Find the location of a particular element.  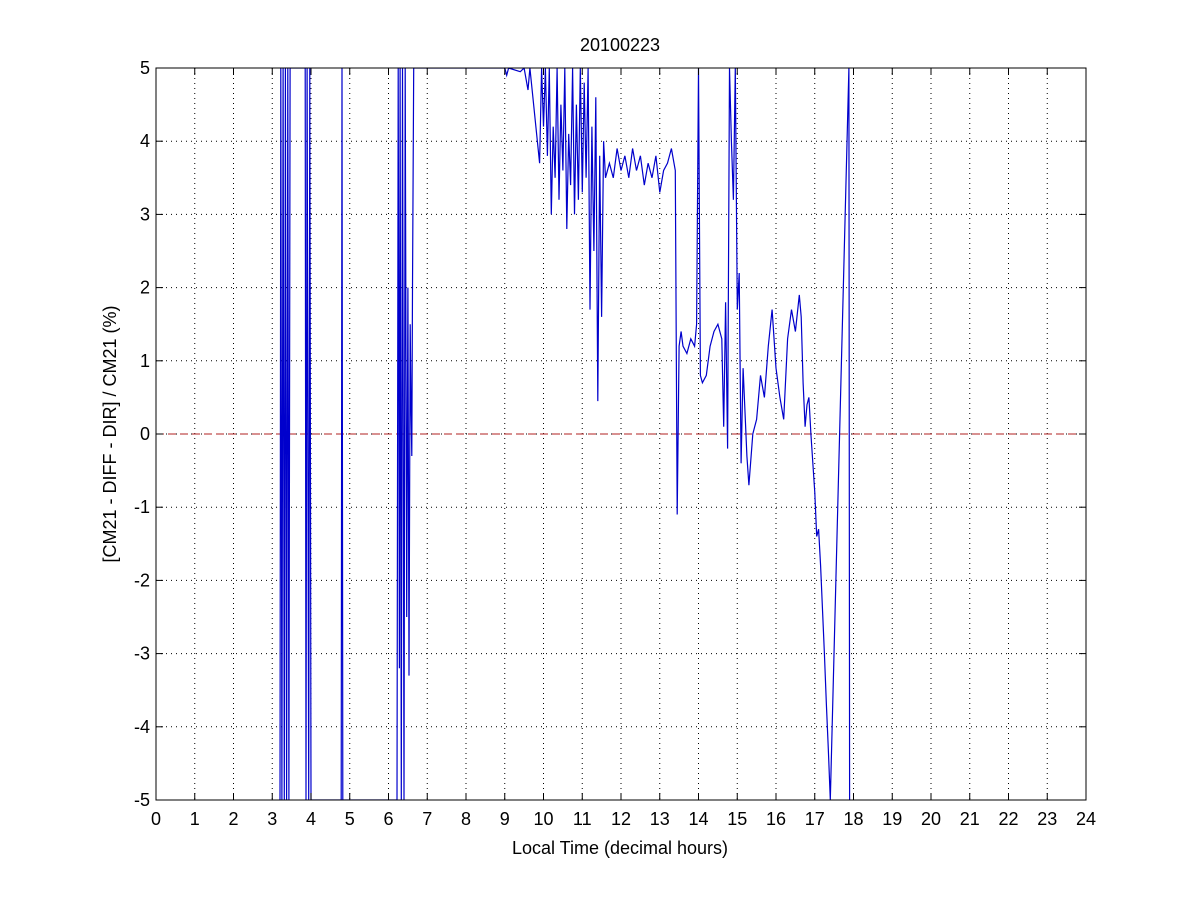

y-tick-label: -5 is located at coordinates (142, 800).